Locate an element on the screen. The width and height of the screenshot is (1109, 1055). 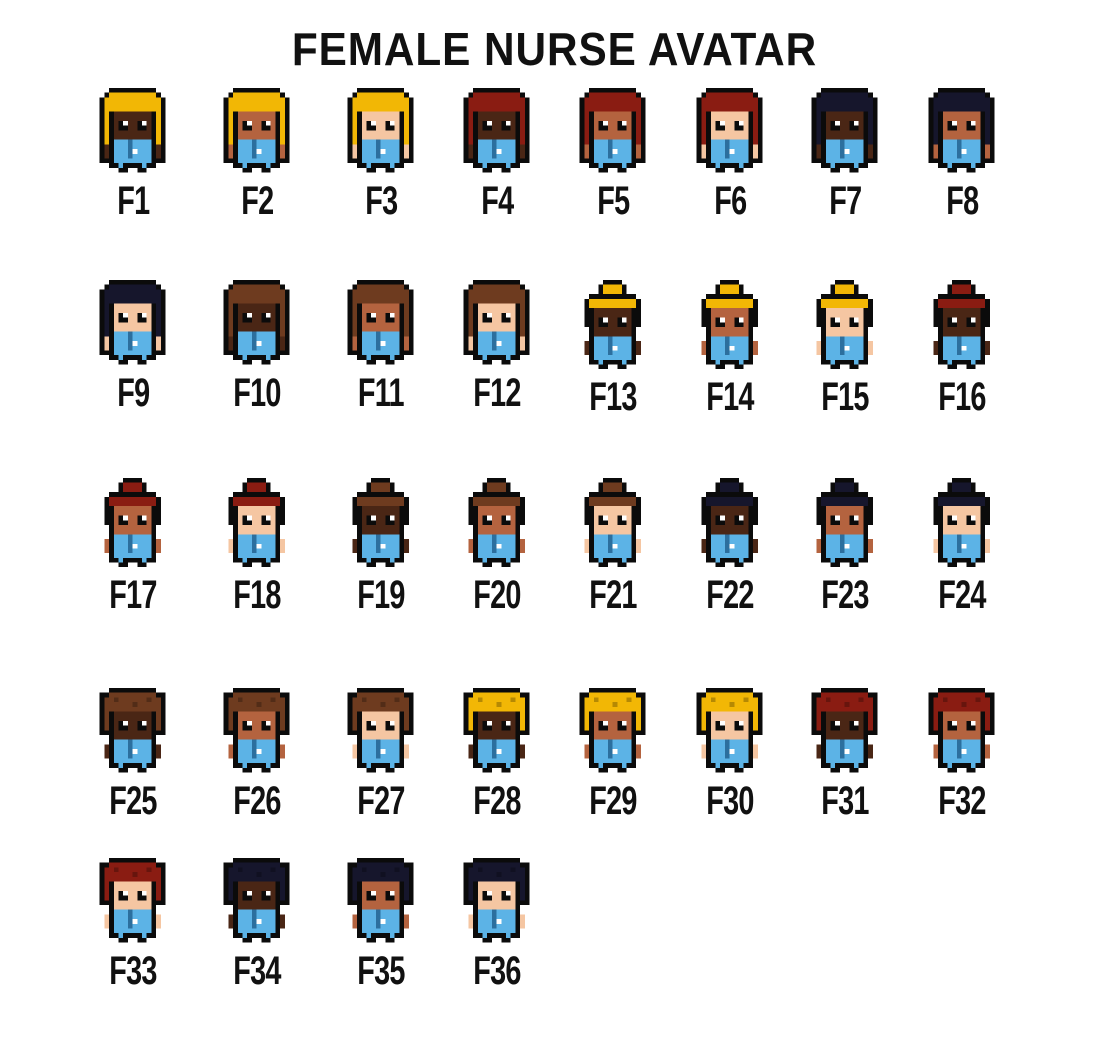
avatar-label: F30 is located at coordinates (730, 800).